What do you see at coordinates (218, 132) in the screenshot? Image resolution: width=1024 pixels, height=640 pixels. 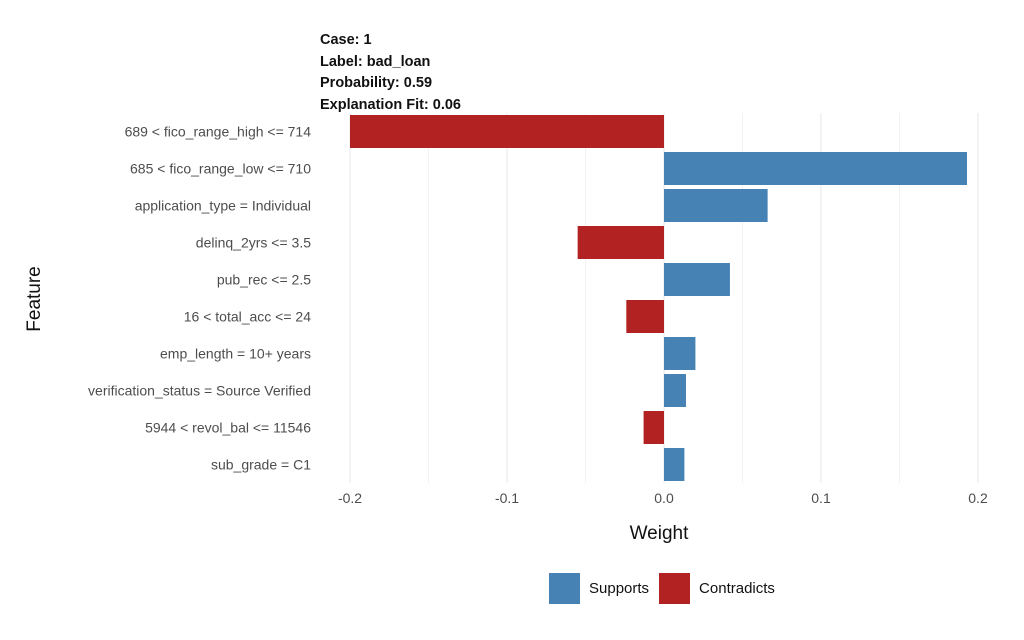 I see `y-tick-label: 689 < fico_range_high <= 714` at bounding box center [218, 132].